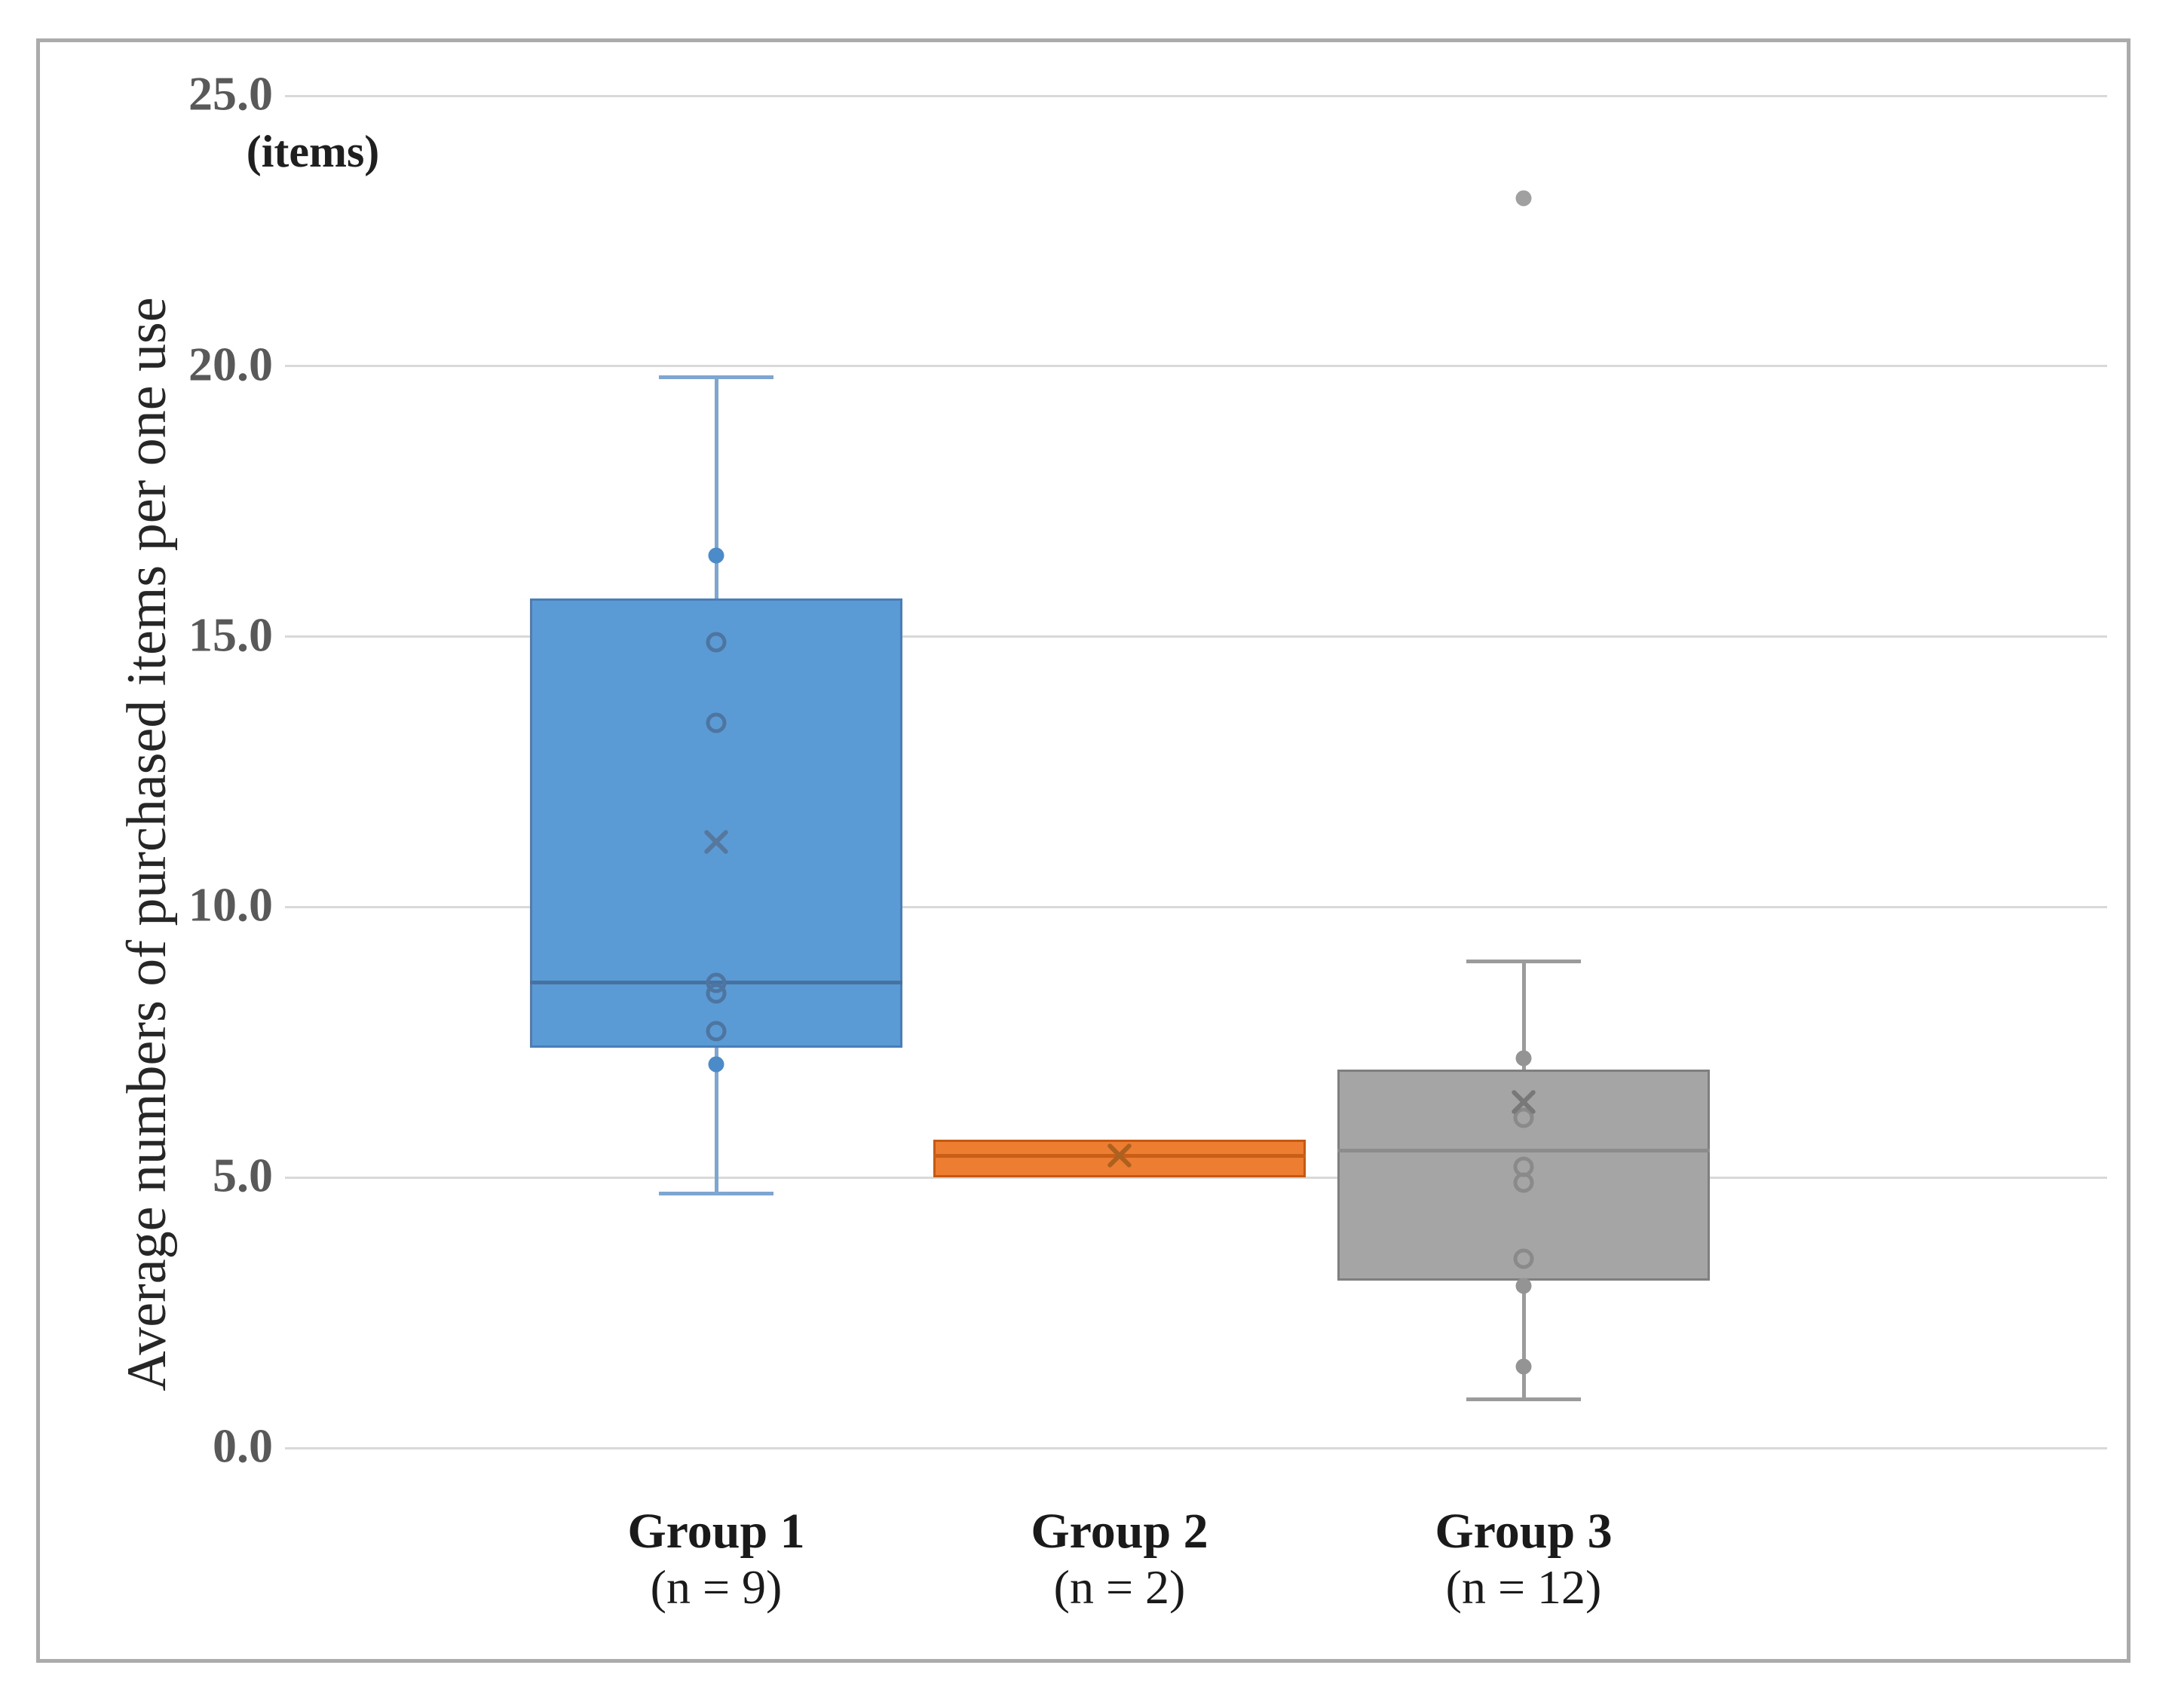 This screenshot has height=1708, width=2181. I want to click on ytick-label-5.0: 5.0, so click(243, 1175).